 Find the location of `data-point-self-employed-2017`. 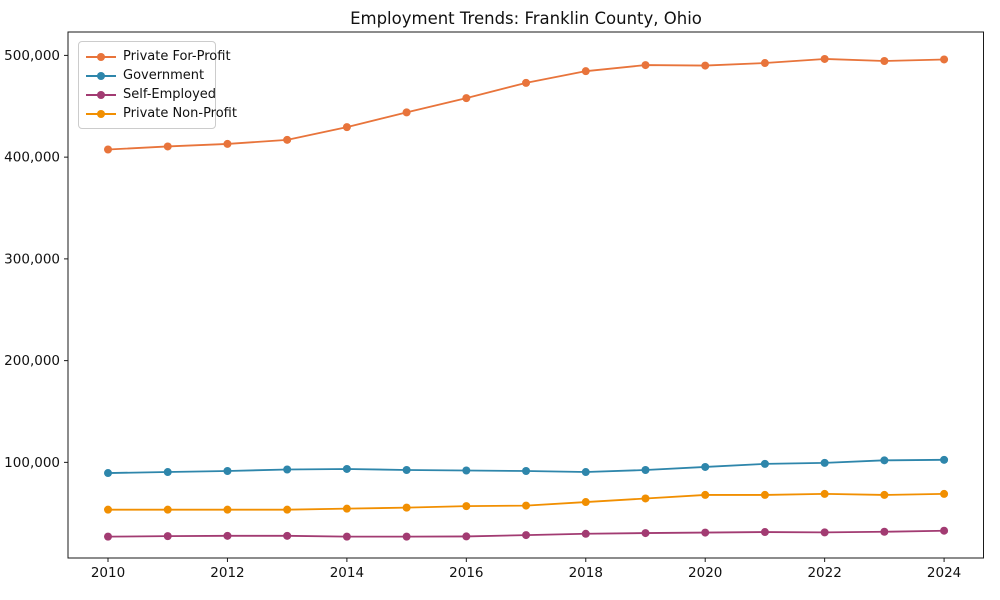

data-point-self-employed-2017 is located at coordinates (526, 535).